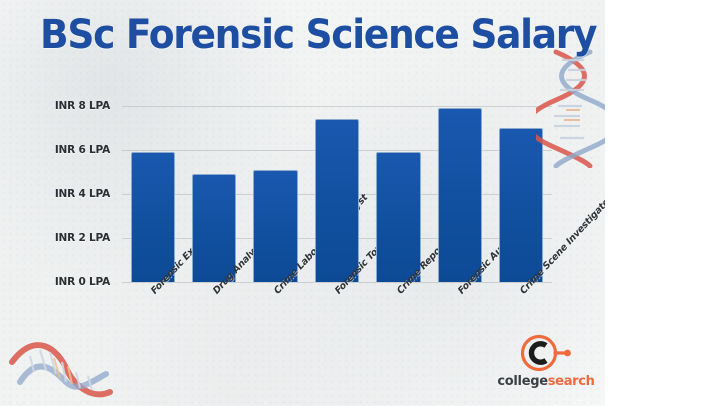  What do you see at coordinates (319, 35) in the screenshot?
I see `page-title: BSc Forensic Science Salary` at bounding box center [319, 35].